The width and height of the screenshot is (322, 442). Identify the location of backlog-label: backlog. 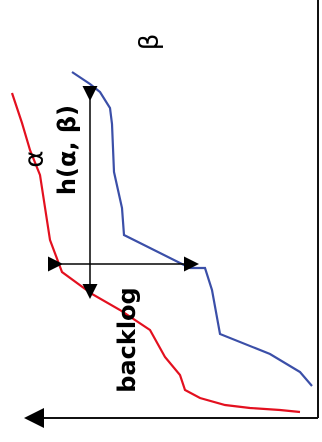
(127, 339).